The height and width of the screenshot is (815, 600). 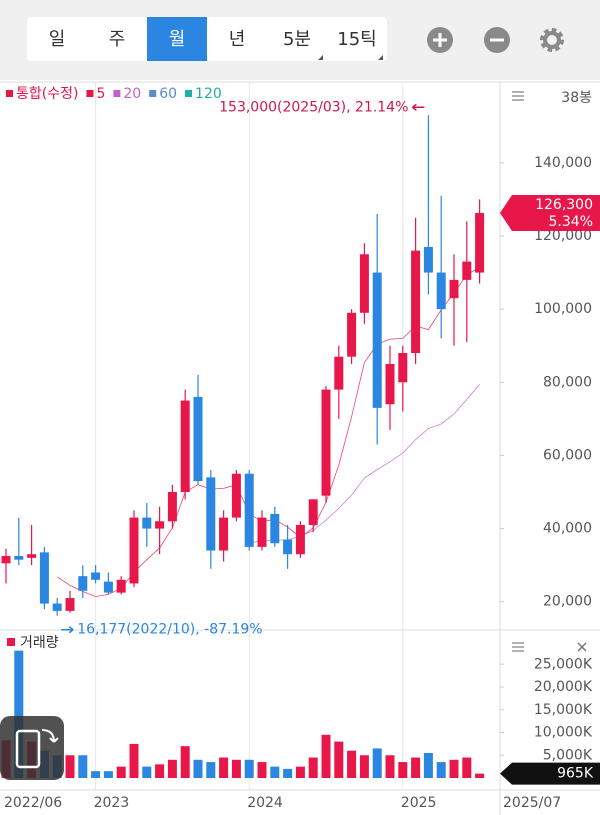 I want to click on y-tick-label: 140,000, so click(x=563, y=163).